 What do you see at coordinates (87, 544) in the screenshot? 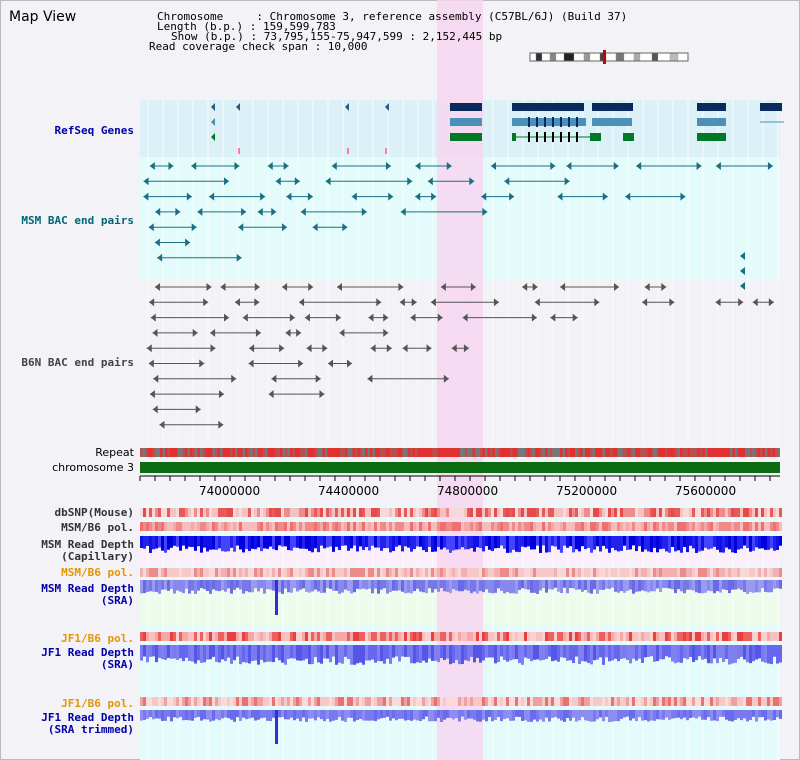
I see `msm-depth-cap-label: MSM Read Depth` at bounding box center [87, 544].